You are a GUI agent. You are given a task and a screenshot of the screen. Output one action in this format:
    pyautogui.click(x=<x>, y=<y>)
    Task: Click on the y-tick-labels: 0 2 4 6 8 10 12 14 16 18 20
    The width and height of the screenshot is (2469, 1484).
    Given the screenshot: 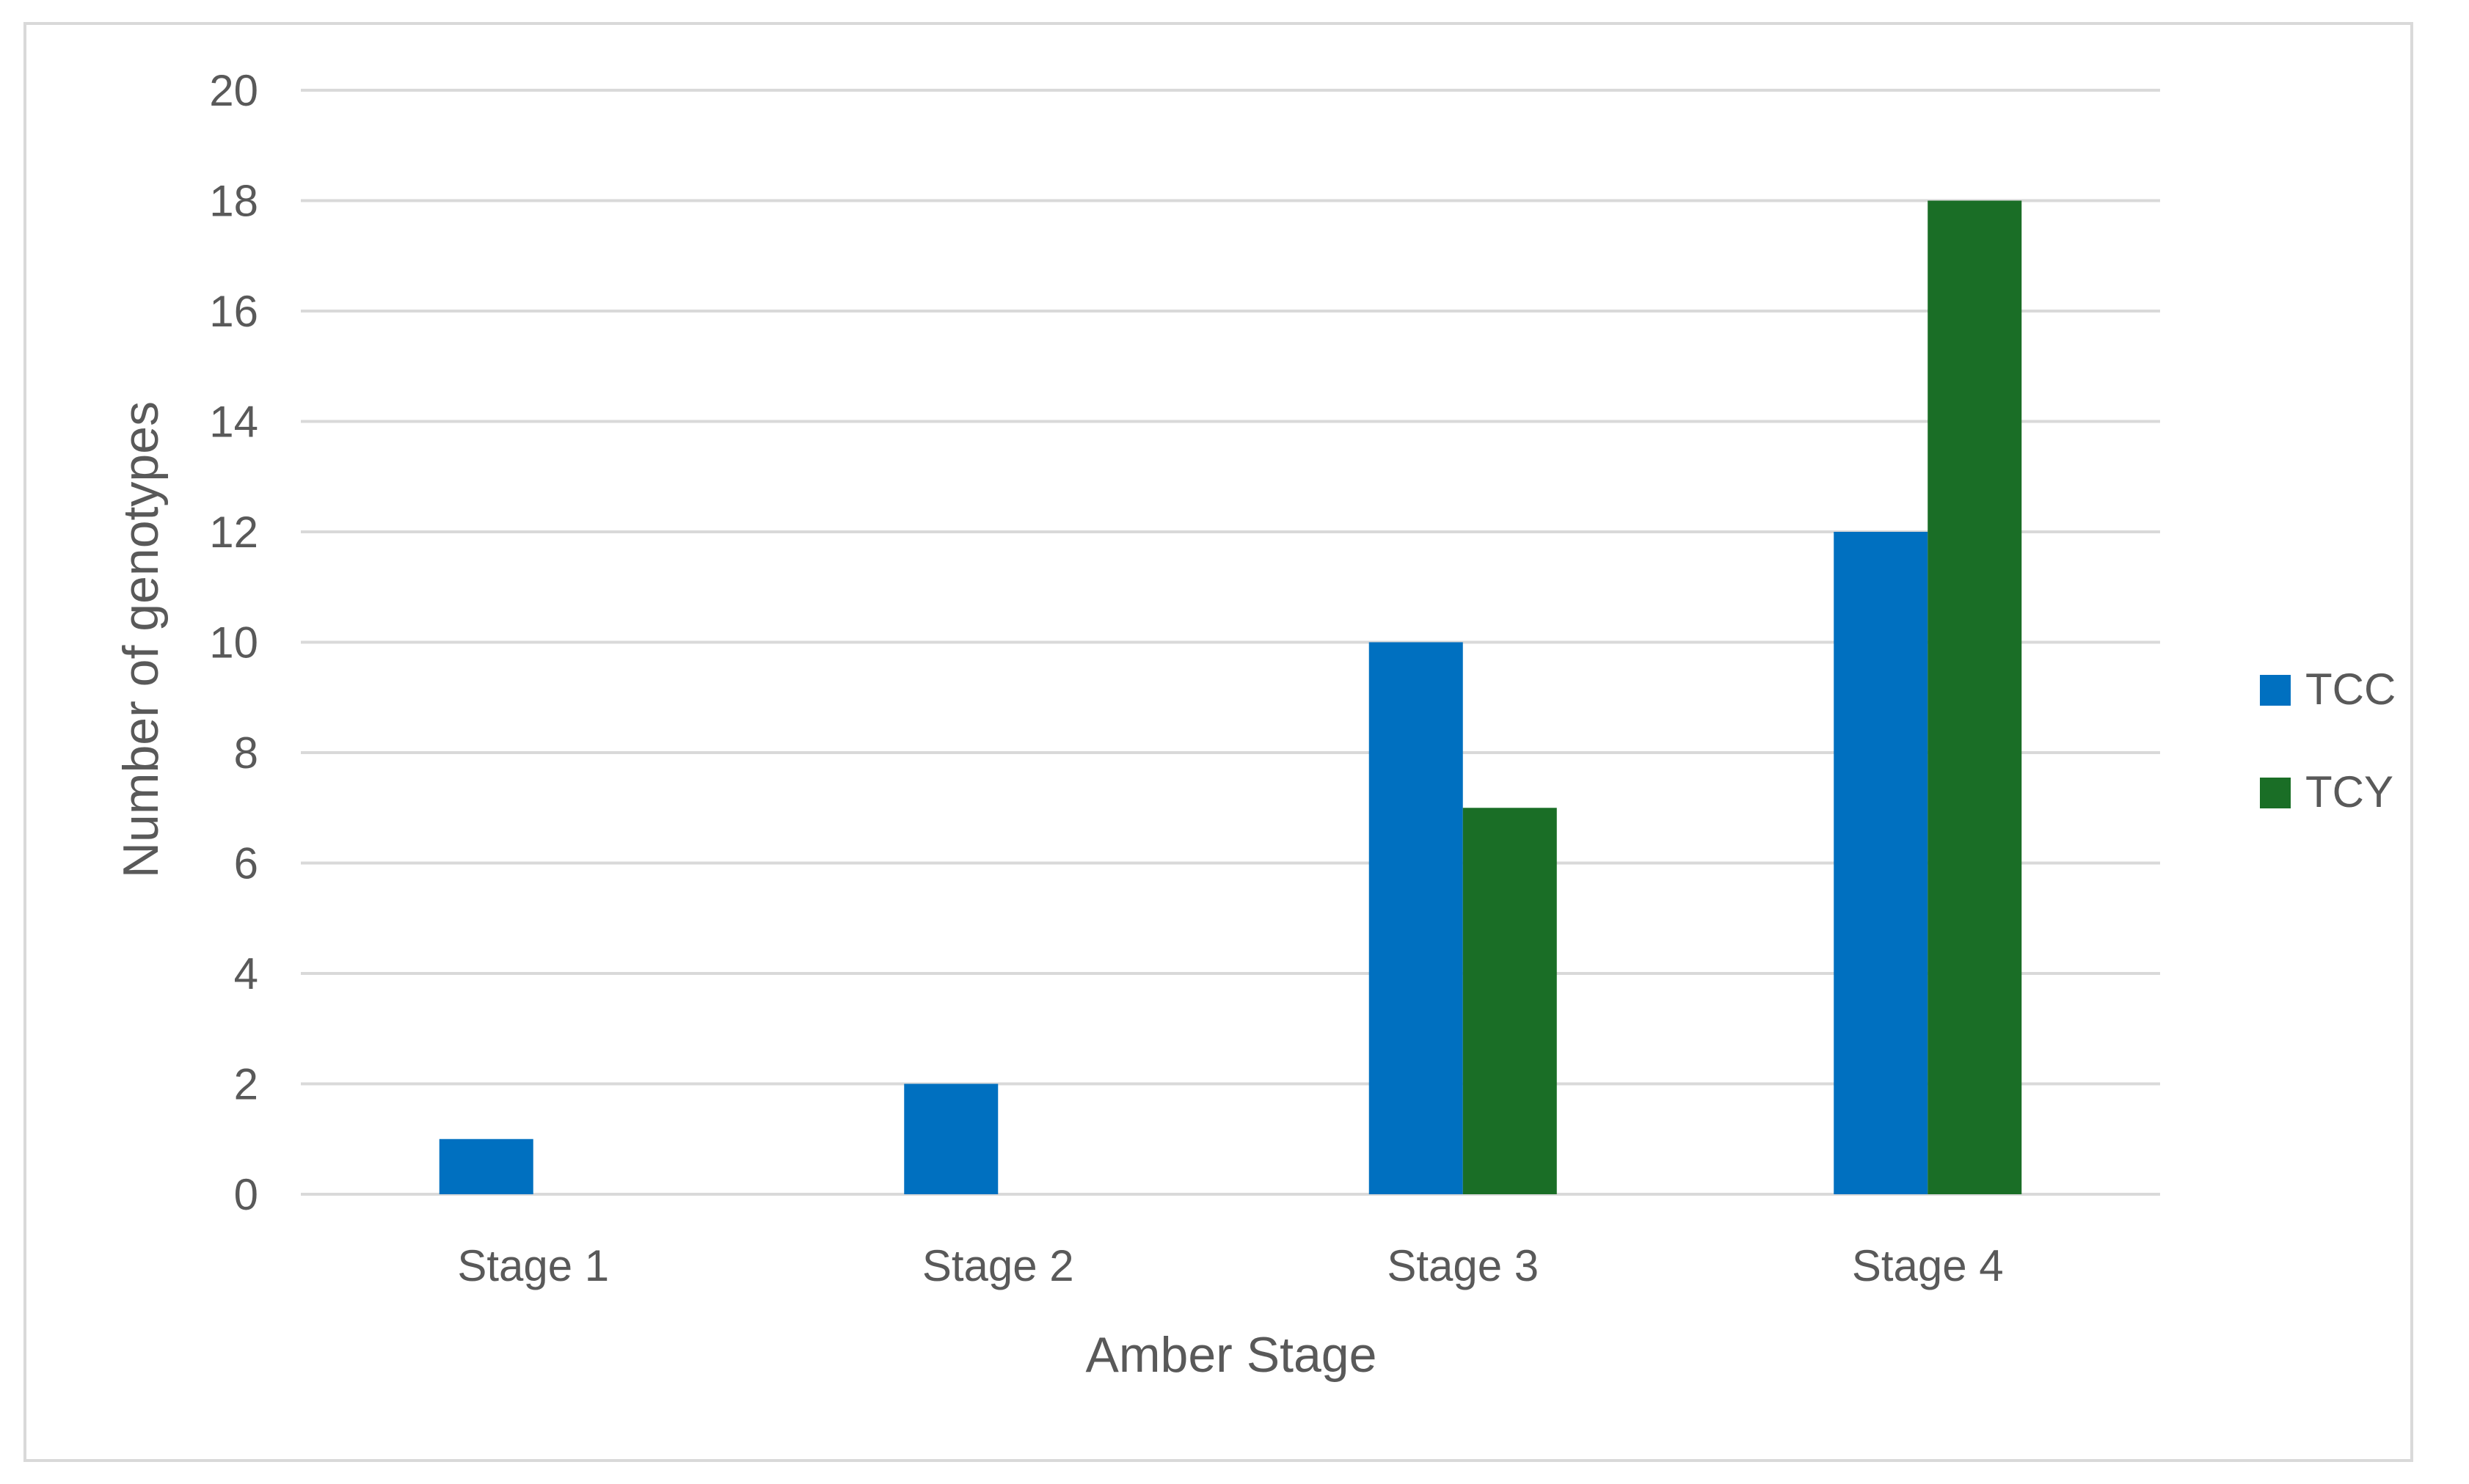 What is the action you would take?
    pyautogui.click(x=233, y=642)
    